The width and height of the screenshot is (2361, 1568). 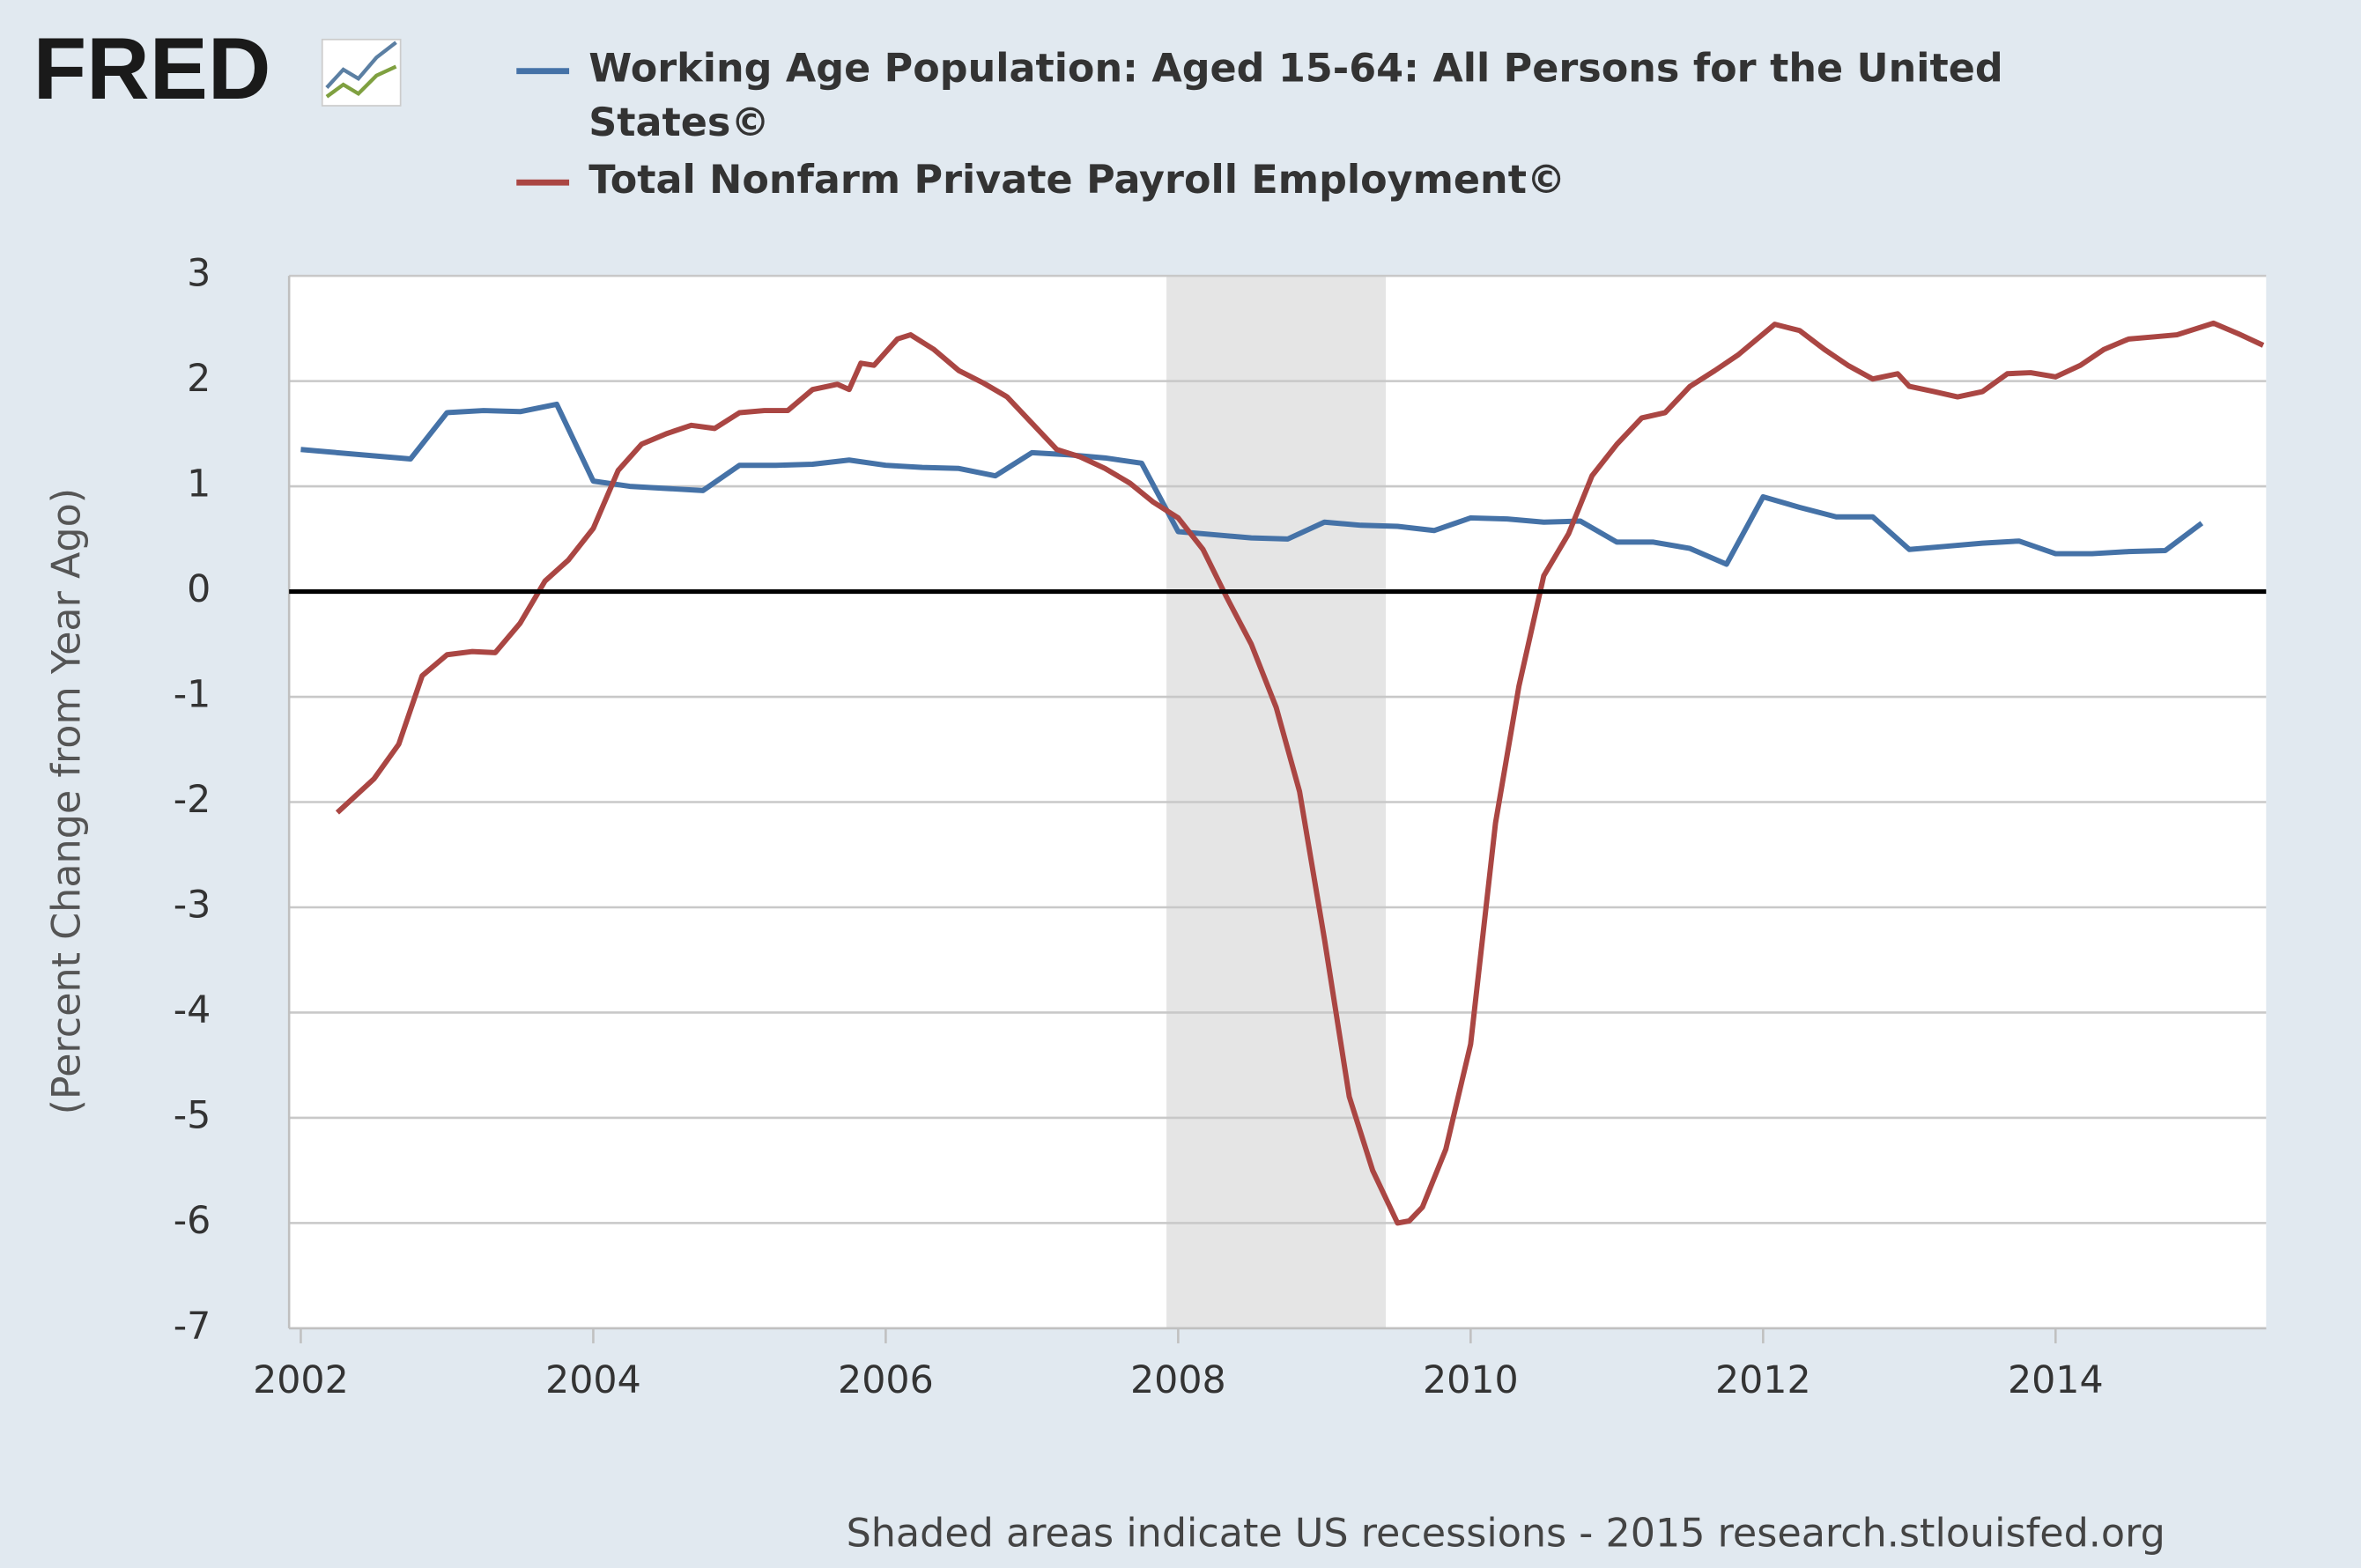 What do you see at coordinates (192, 800) in the screenshot?
I see `y-tick-label: -2` at bounding box center [192, 800].